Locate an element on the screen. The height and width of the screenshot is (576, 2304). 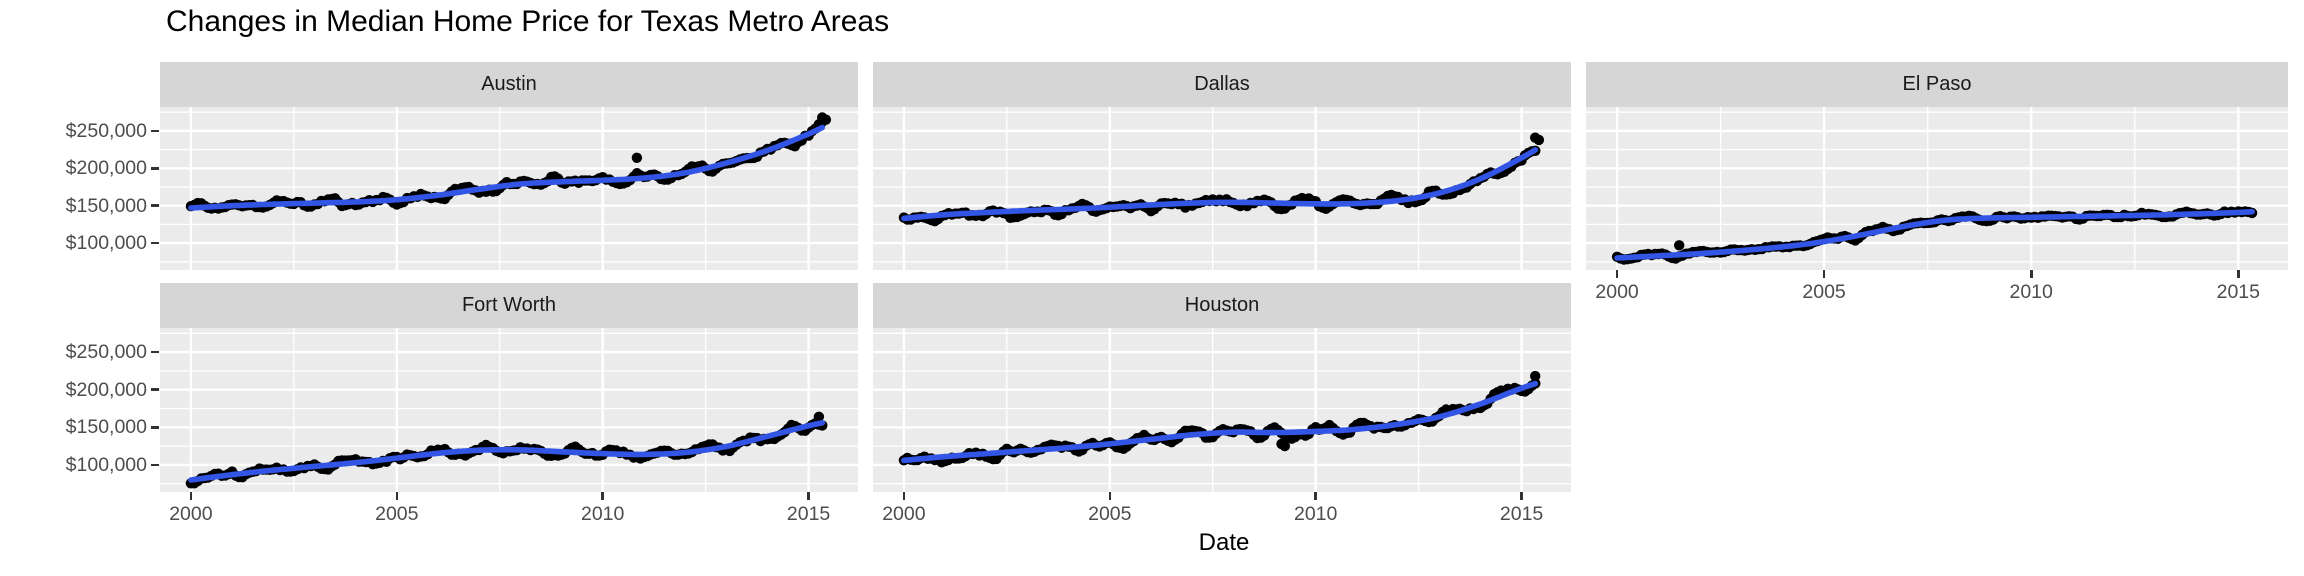
facet-strip-label: Austin is located at coordinates (509, 84).